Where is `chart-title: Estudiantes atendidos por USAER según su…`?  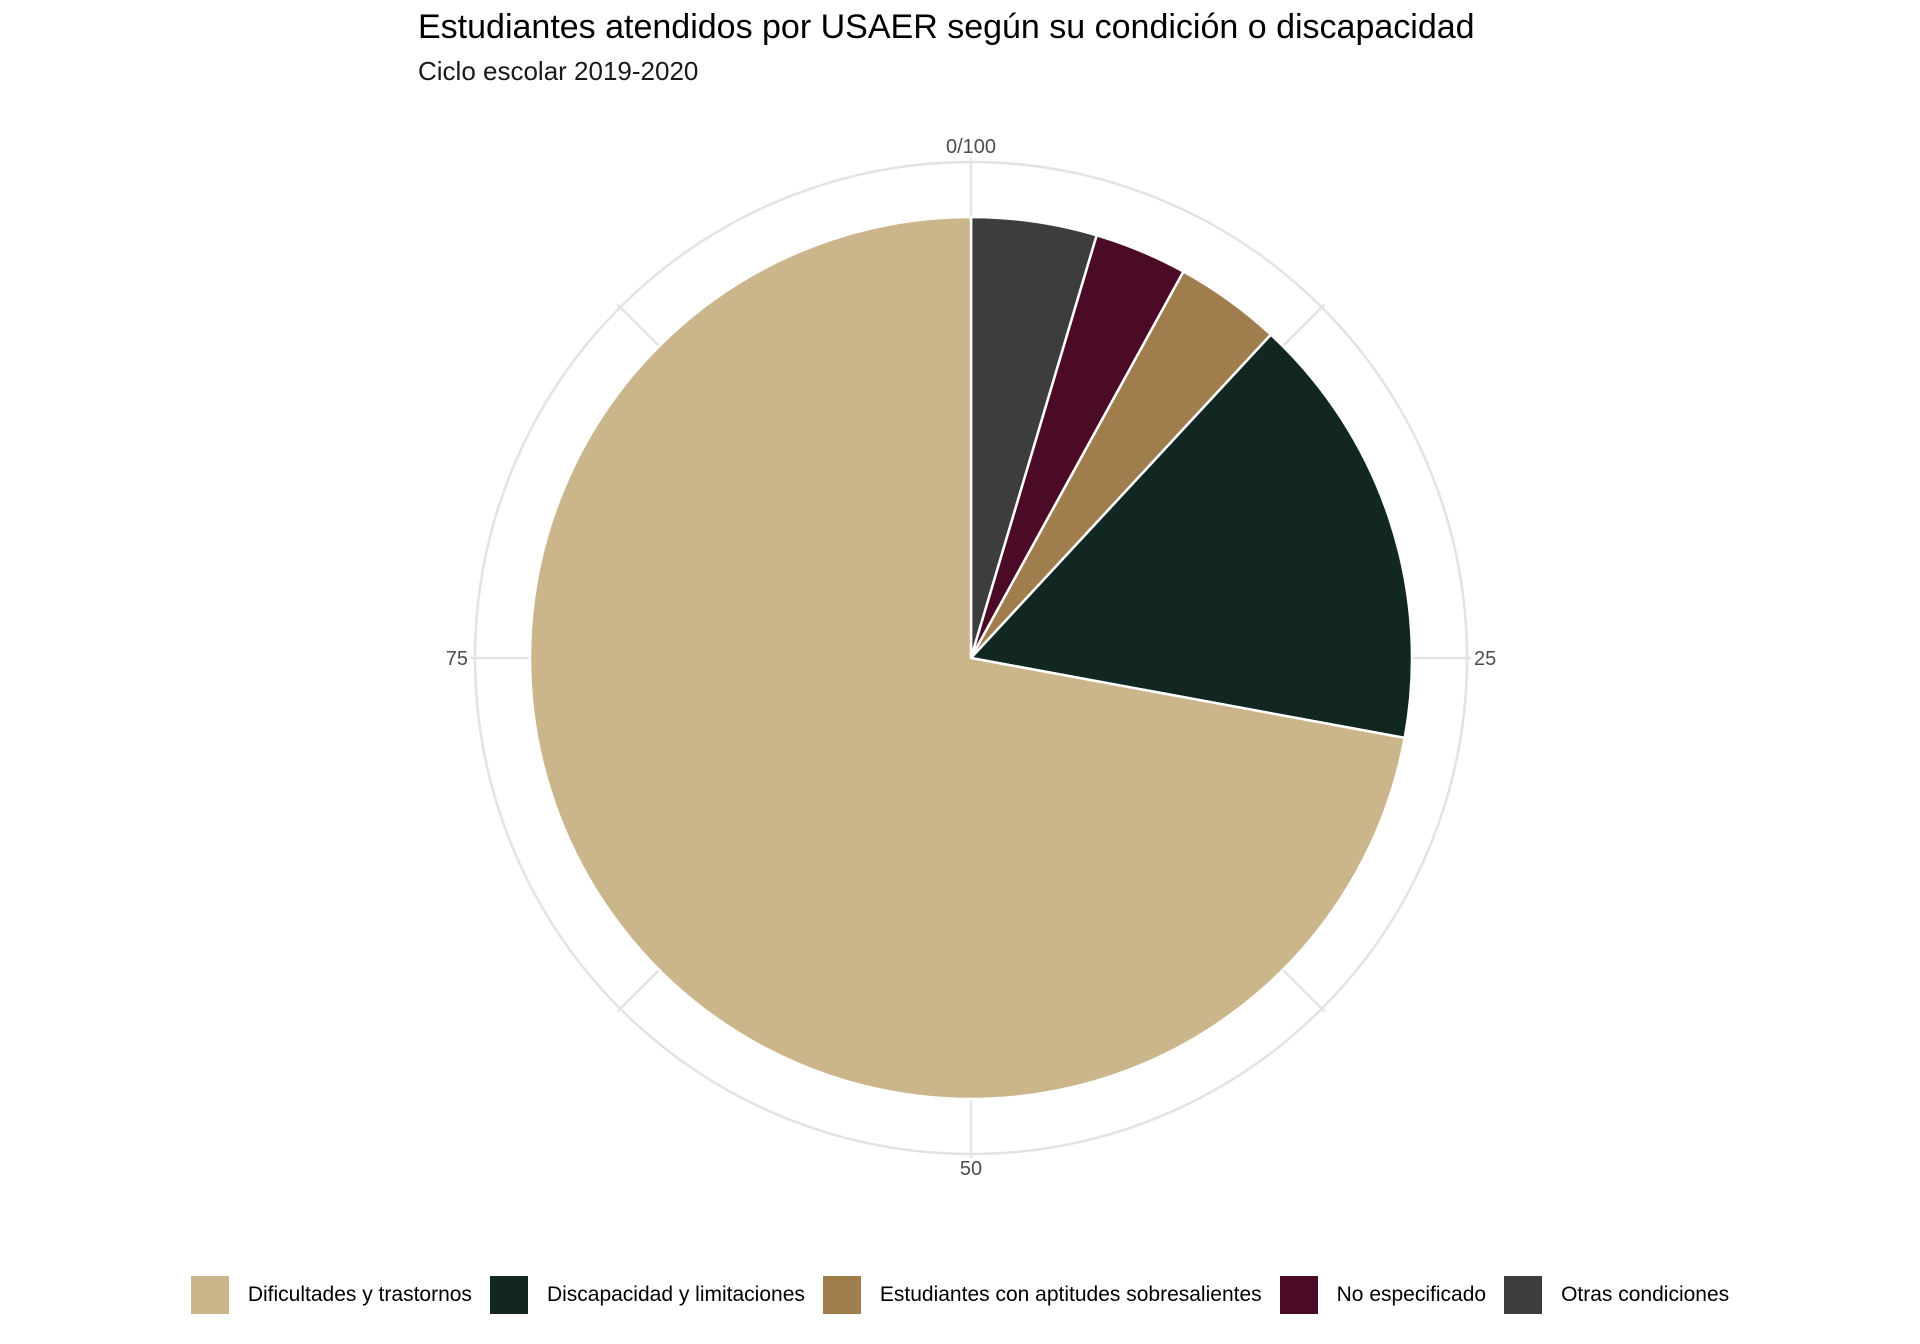 chart-title: Estudiantes atendidos por USAER según su… is located at coordinates (946, 27).